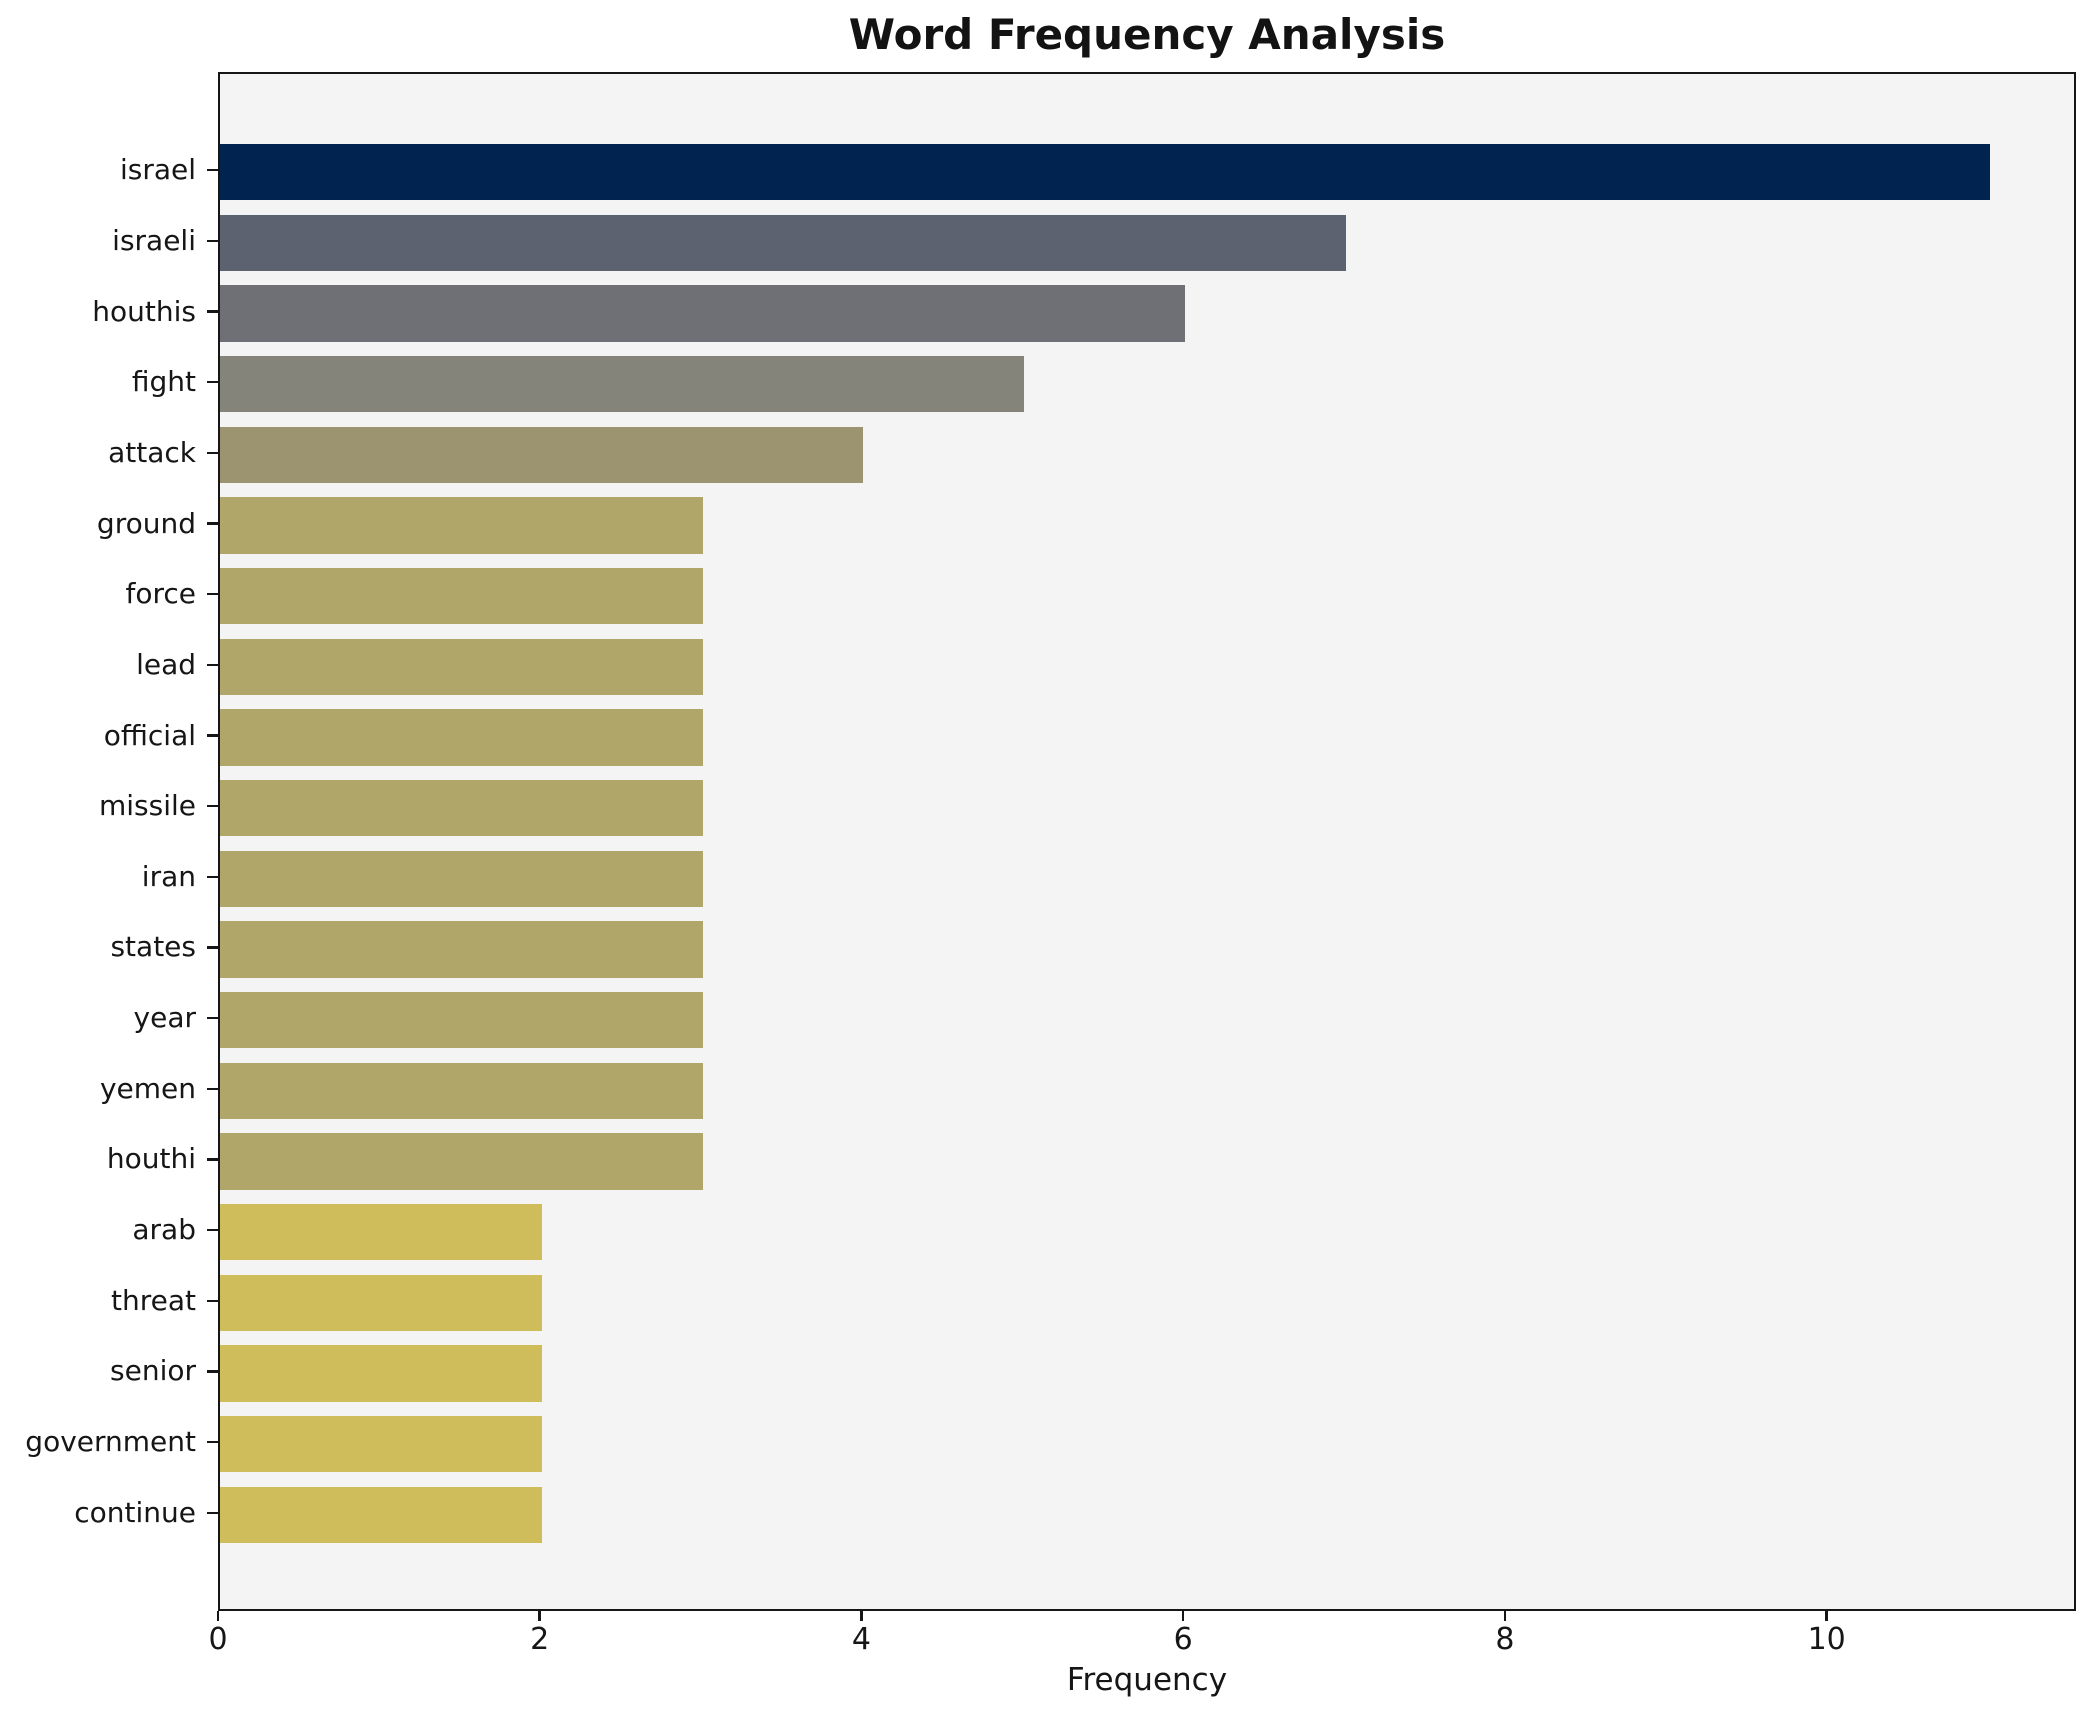  Describe the element at coordinates (1505, 1639) in the screenshot. I see `x-tick-label-8: 8` at that location.